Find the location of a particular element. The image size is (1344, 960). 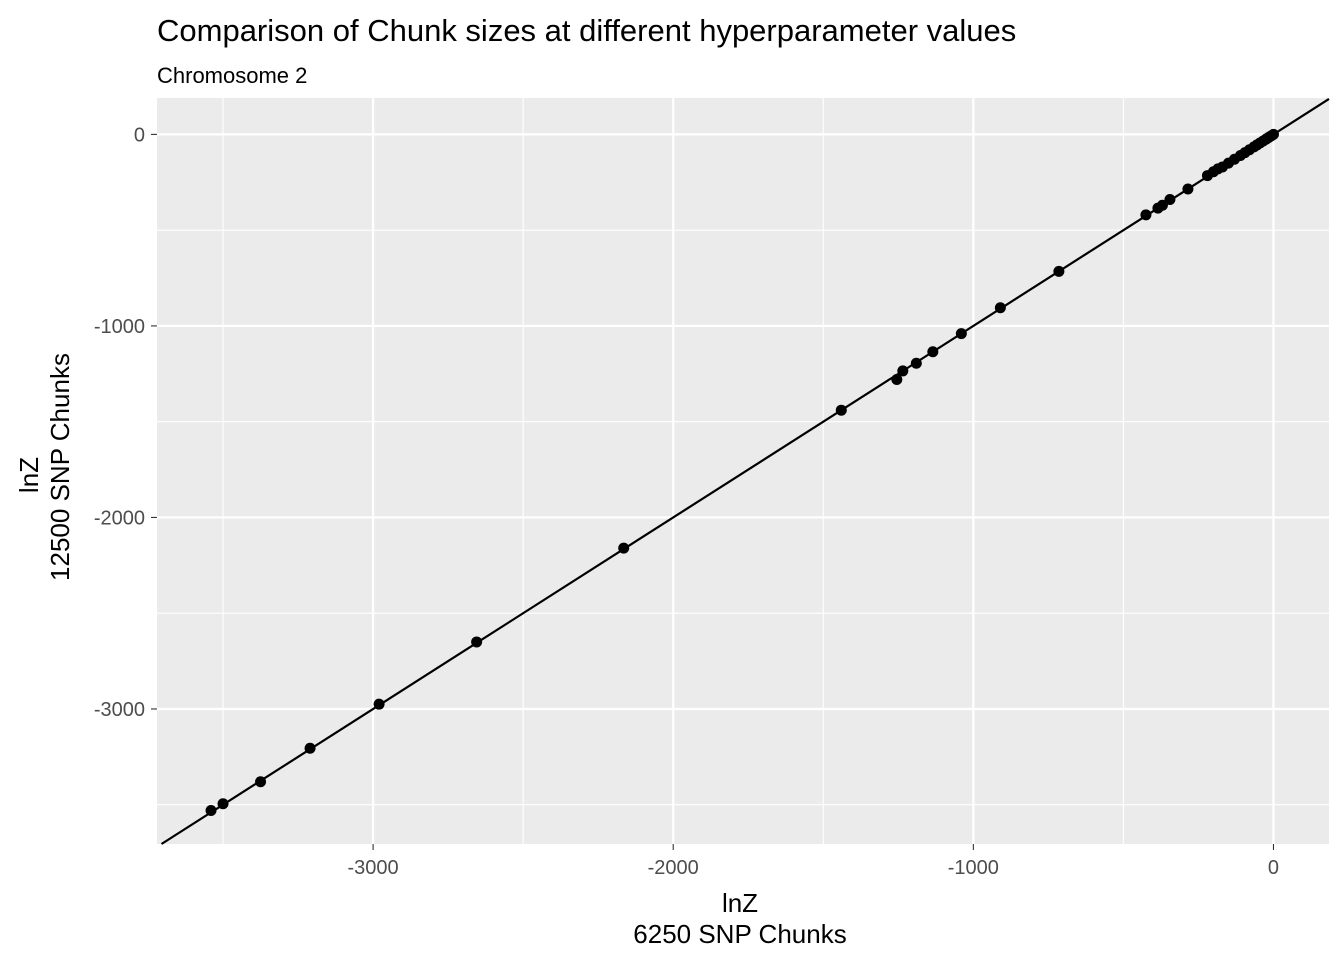

y-tick-label: -1000 is located at coordinates (119, 327).